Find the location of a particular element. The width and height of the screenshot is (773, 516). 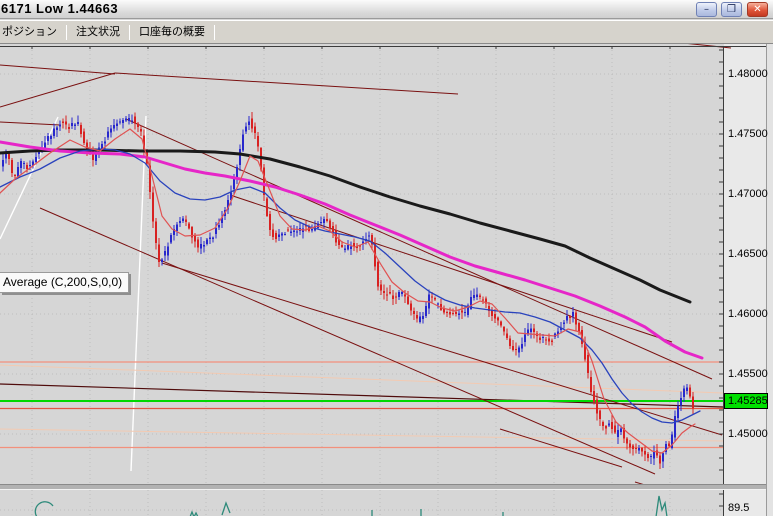

price-axis-label: 1.48000 is located at coordinates (748, 74).